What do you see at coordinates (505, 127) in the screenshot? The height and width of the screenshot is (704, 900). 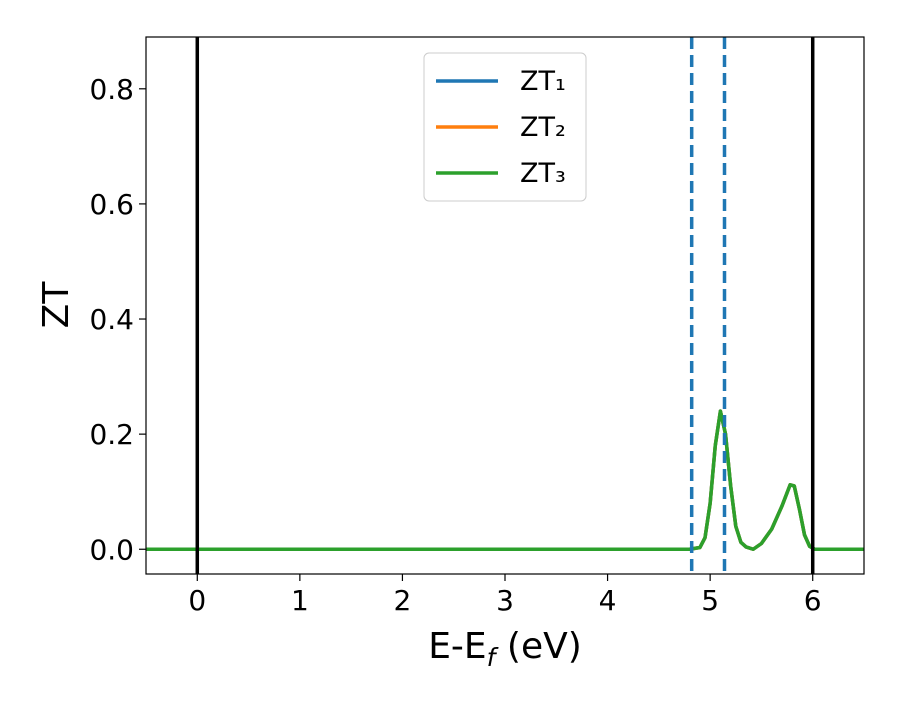 I see `legend-box` at bounding box center [505, 127].